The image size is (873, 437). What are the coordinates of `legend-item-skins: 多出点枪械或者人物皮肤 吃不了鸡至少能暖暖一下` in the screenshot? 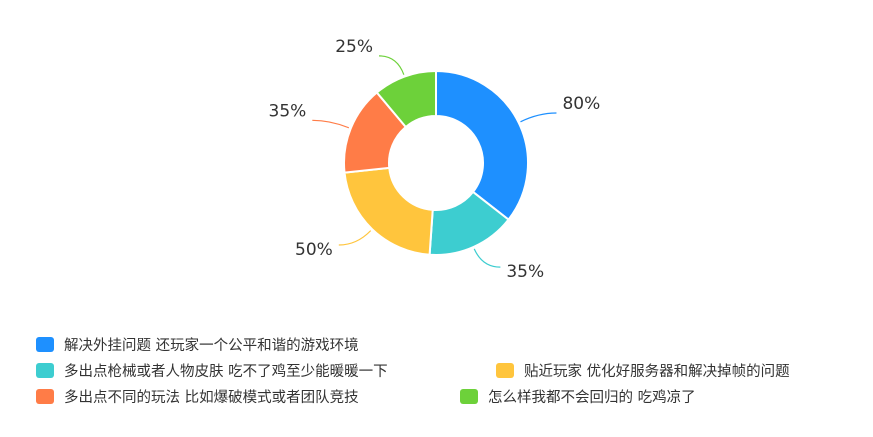 It's located at (212, 370).